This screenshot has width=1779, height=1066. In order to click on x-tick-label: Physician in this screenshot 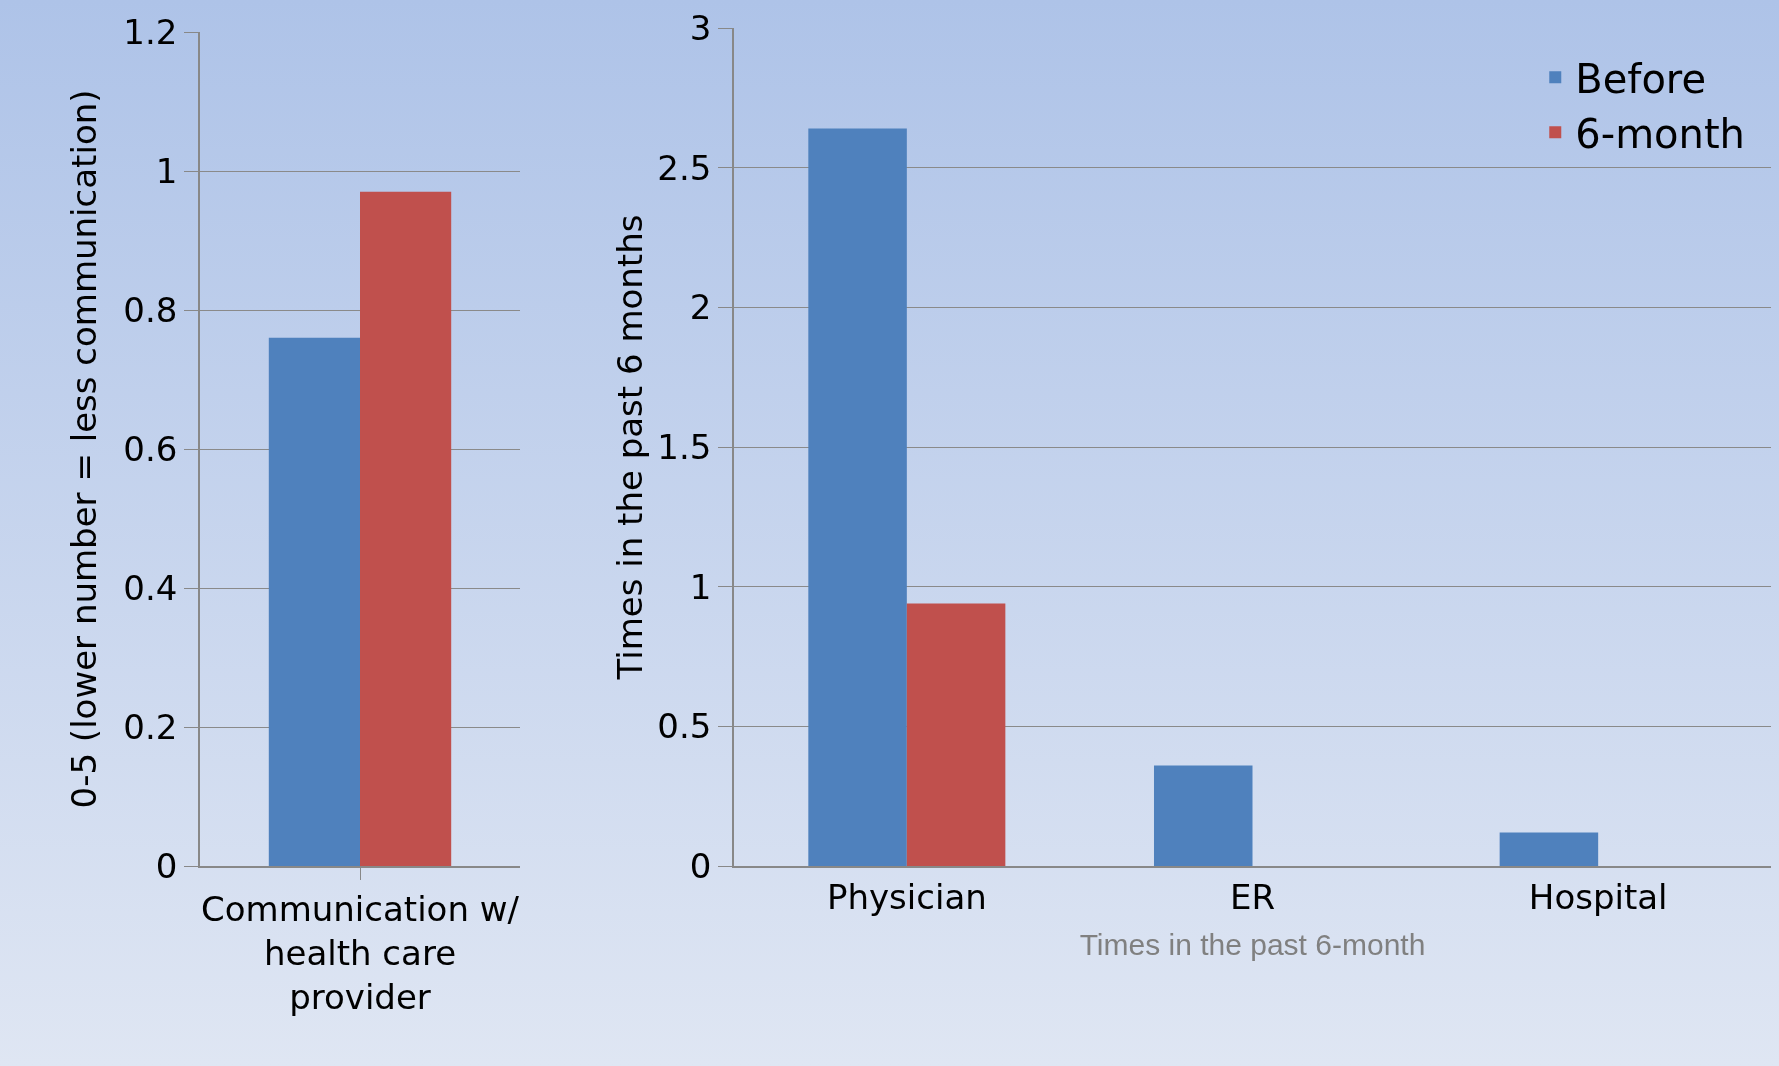, I will do `click(906, 896)`.